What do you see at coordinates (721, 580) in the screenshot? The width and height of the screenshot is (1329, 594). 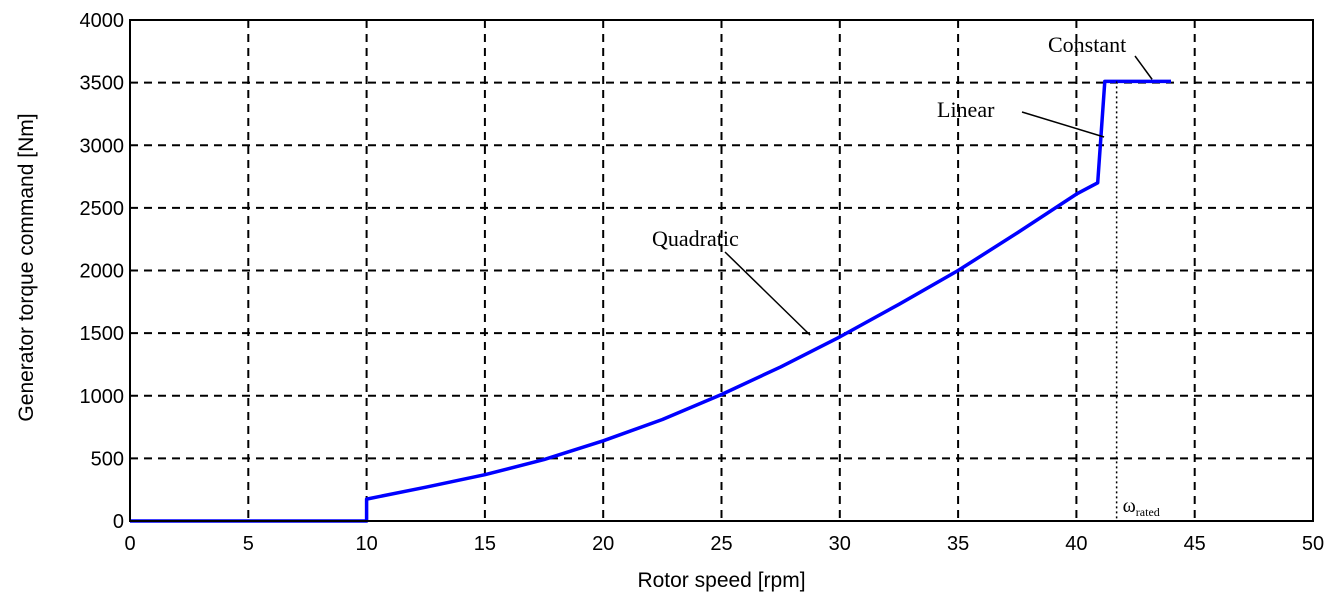 I see `x-axis-label: Rotor speed [rpm]` at bounding box center [721, 580].